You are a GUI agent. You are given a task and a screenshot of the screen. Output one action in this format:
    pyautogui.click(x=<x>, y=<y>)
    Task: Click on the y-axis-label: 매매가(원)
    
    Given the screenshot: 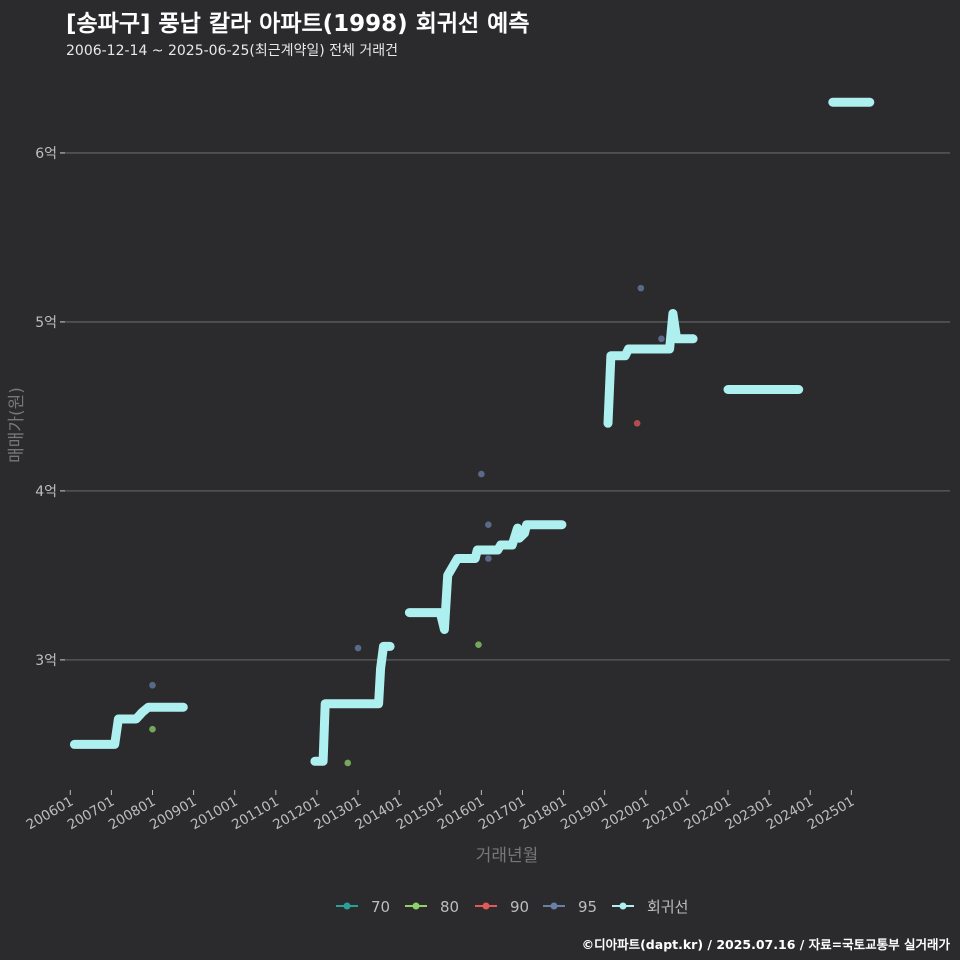 What is the action you would take?
    pyautogui.click(x=17, y=425)
    